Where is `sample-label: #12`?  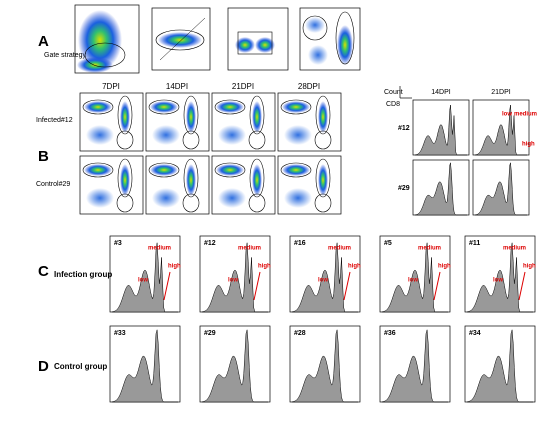 sample-label: #12 is located at coordinates (210, 243).